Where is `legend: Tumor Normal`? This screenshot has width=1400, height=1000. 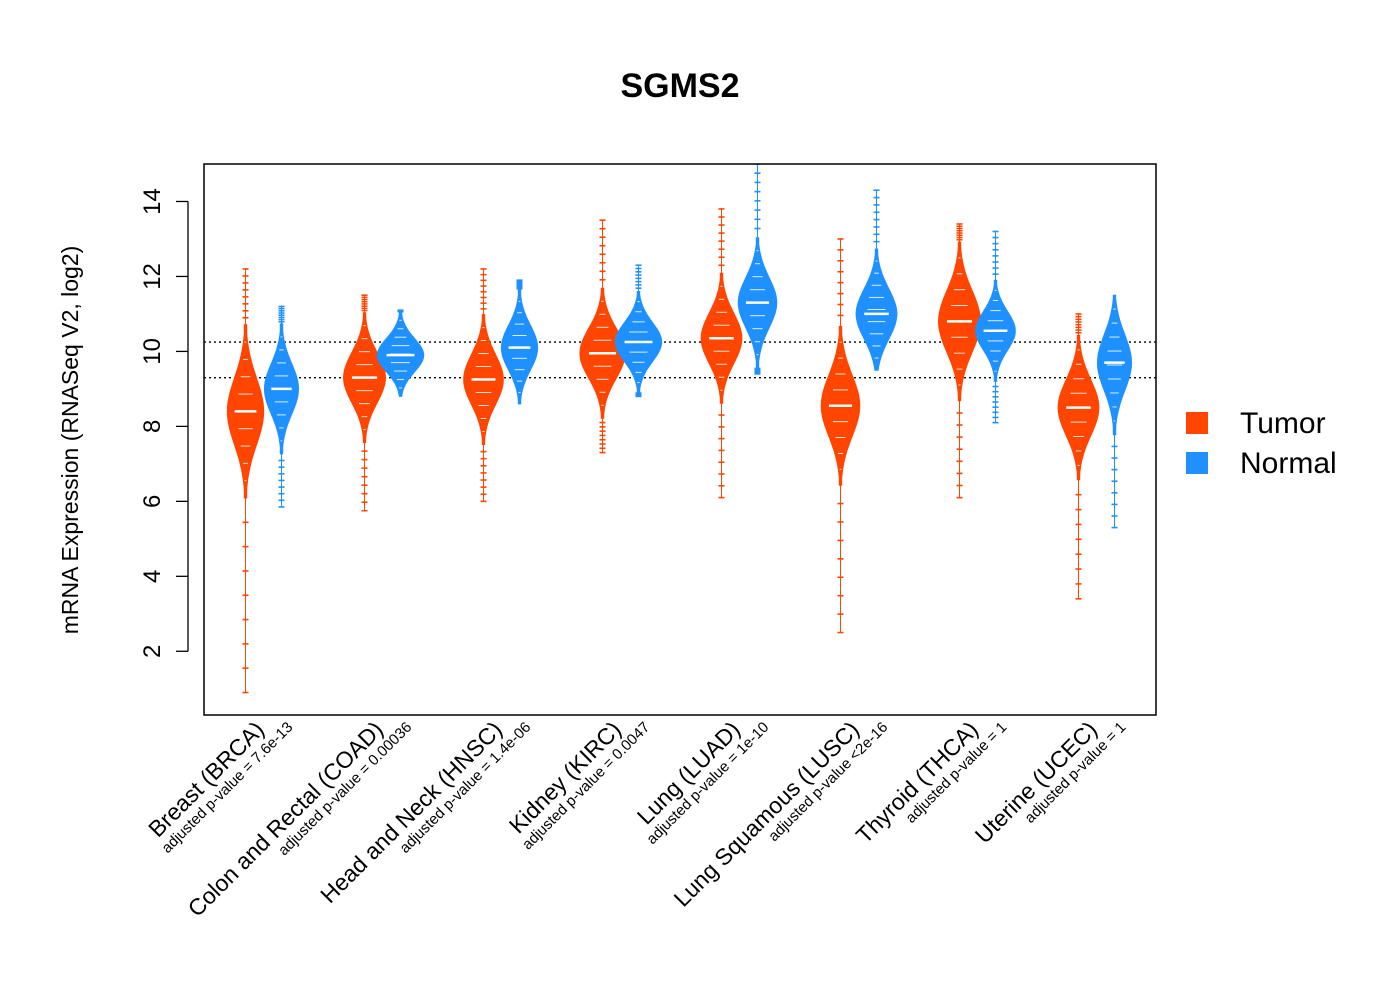
legend: Tumor Normal is located at coordinates (1261, 443).